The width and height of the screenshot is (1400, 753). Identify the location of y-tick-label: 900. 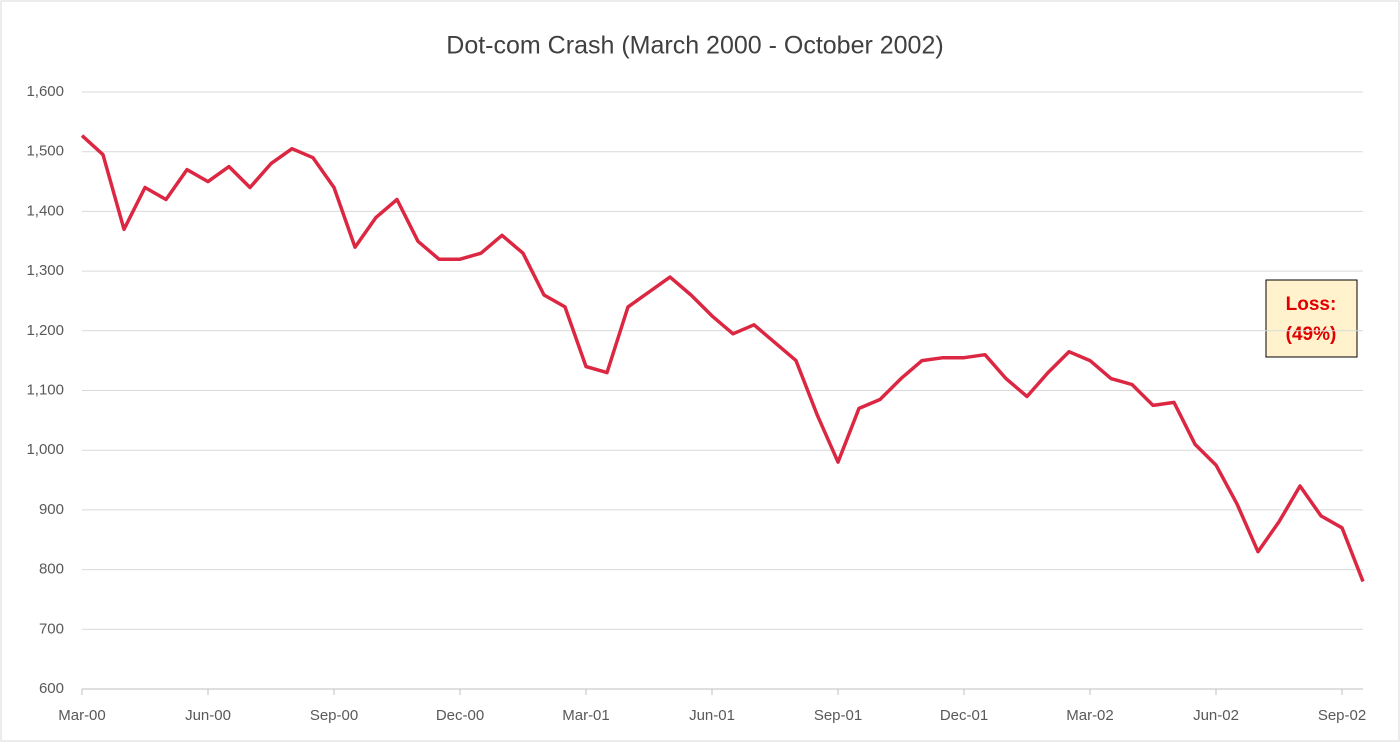
(51, 509).